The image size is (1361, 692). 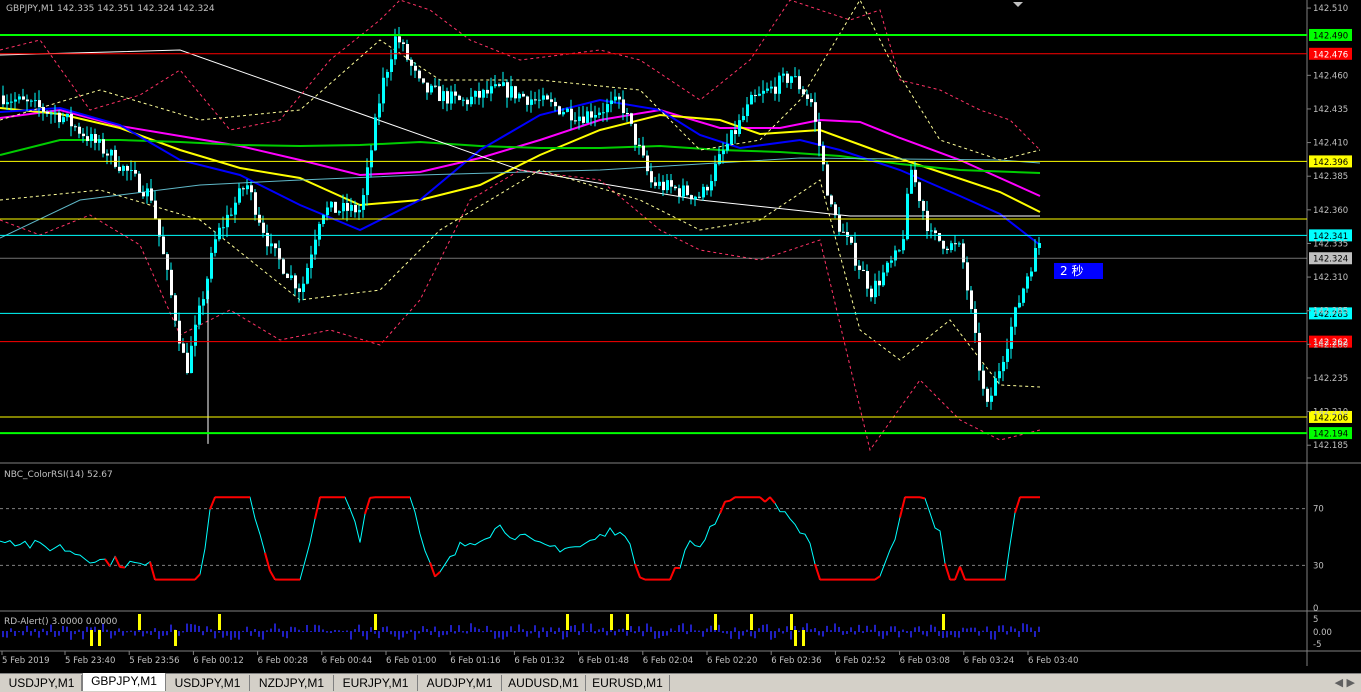 What do you see at coordinates (628, 683) in the screenshot?
I see `tab-eurusd-m1: EURUSD,M1` at bounding box center [628, 683].